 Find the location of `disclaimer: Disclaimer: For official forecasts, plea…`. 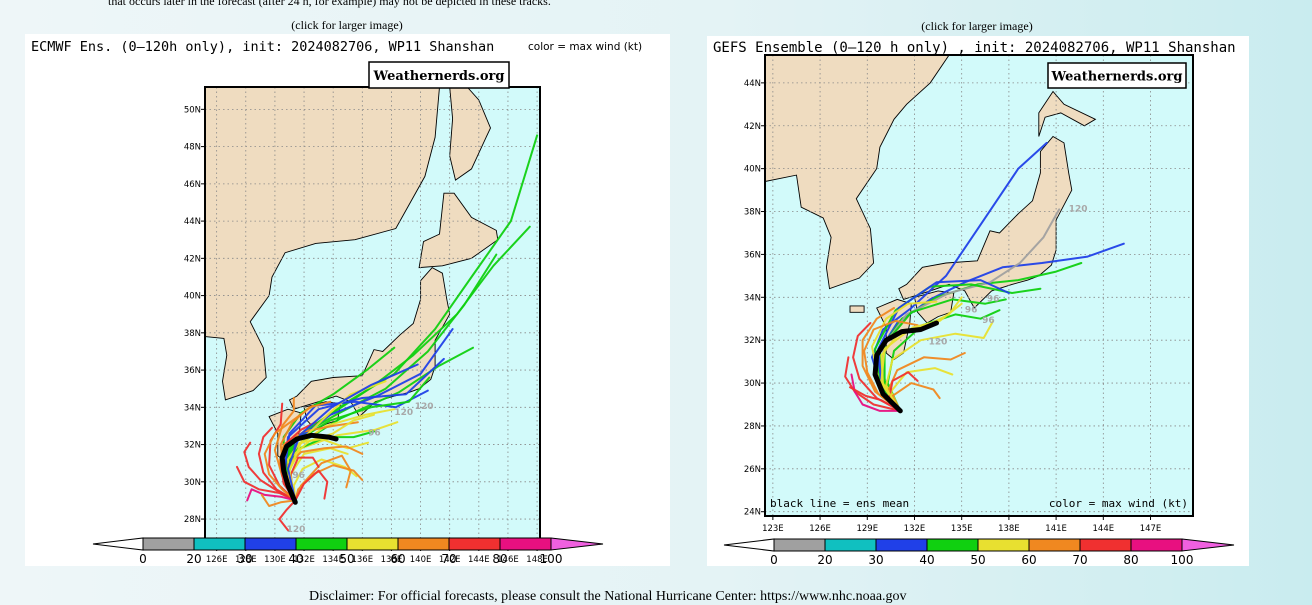

disclaimer: Disclaimer: For official forecasts, plea… is located at coordinates (608, 597).